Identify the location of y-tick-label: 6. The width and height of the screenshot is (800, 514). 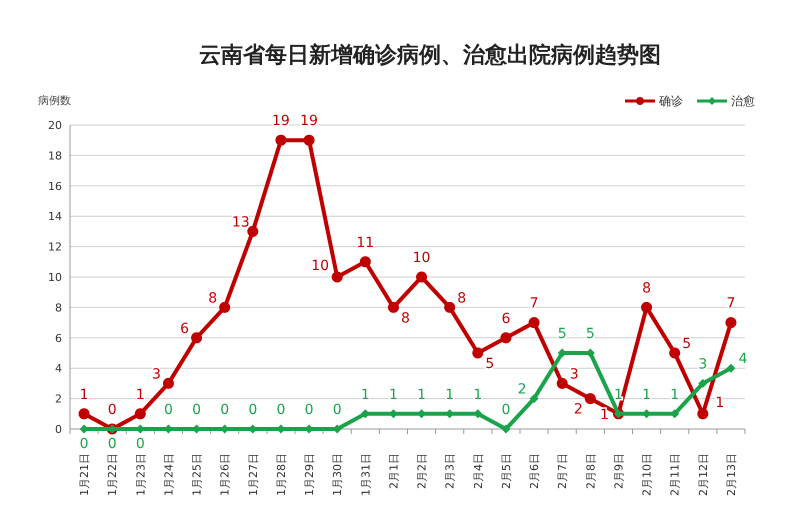
(58, 338).